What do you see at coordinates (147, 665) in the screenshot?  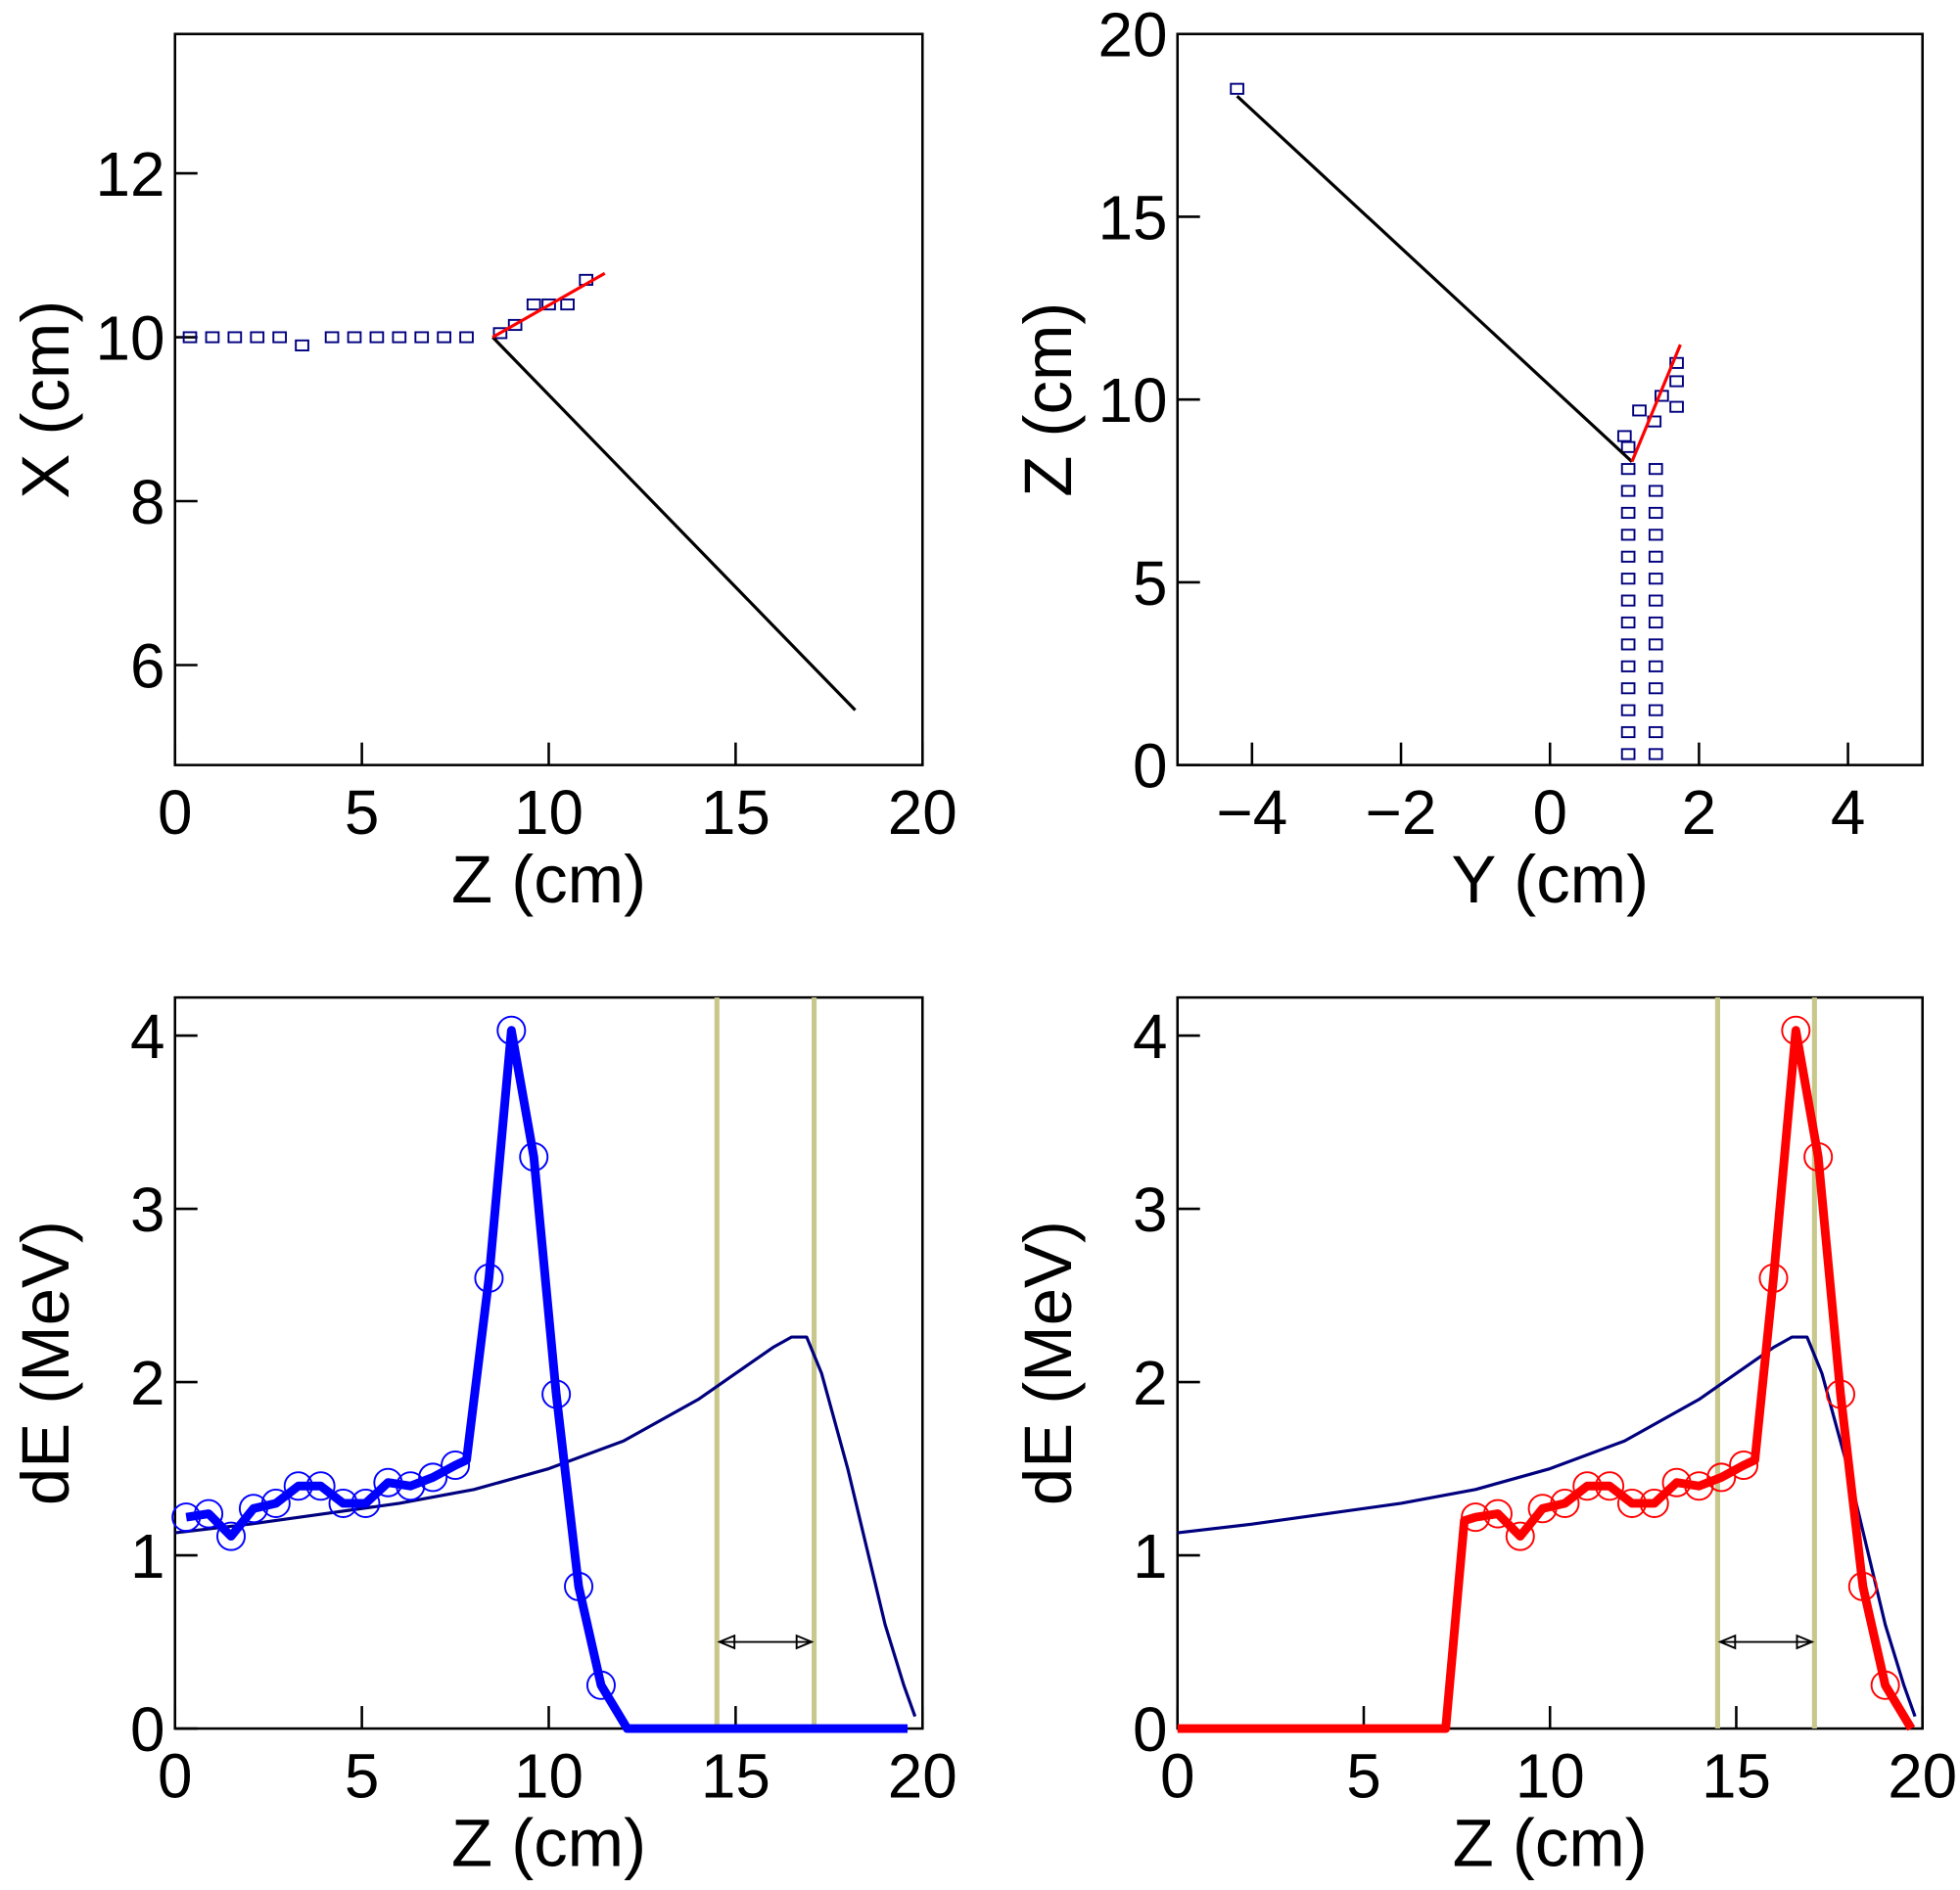 I see `y-tick-label: 6` at bounding box center [147, 665].